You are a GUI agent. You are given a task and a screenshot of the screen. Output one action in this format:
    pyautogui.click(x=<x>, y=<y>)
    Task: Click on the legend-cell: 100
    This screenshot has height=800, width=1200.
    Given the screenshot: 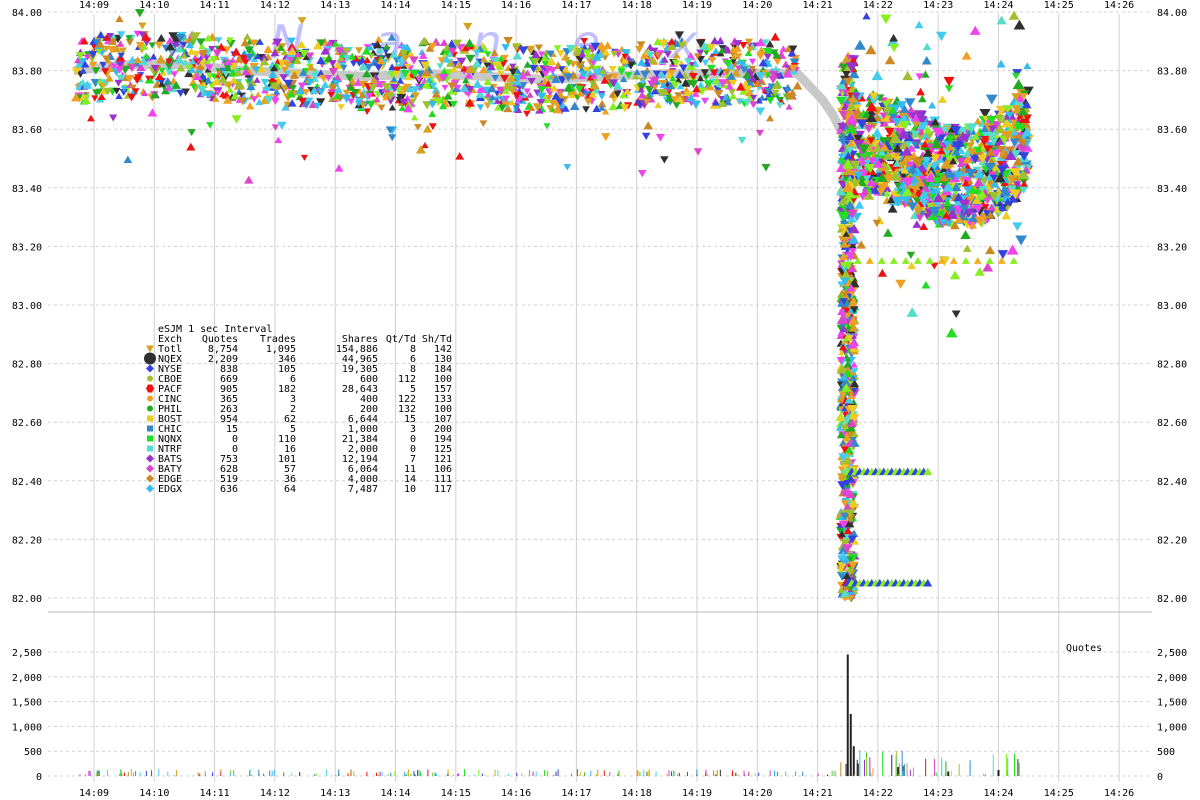 What is the action you would take?
    pyautogui.click(x=443, y=409)
    